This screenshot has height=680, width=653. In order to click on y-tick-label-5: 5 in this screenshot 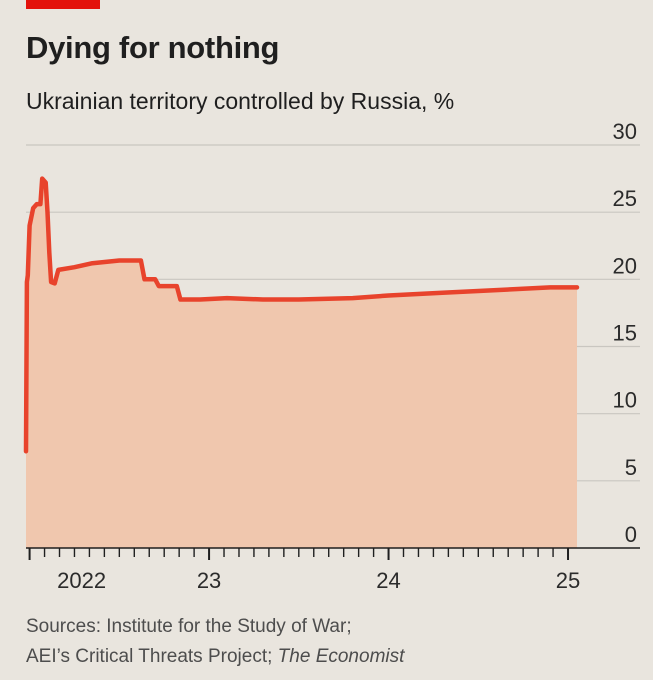, I will do `click(631, 467)`.